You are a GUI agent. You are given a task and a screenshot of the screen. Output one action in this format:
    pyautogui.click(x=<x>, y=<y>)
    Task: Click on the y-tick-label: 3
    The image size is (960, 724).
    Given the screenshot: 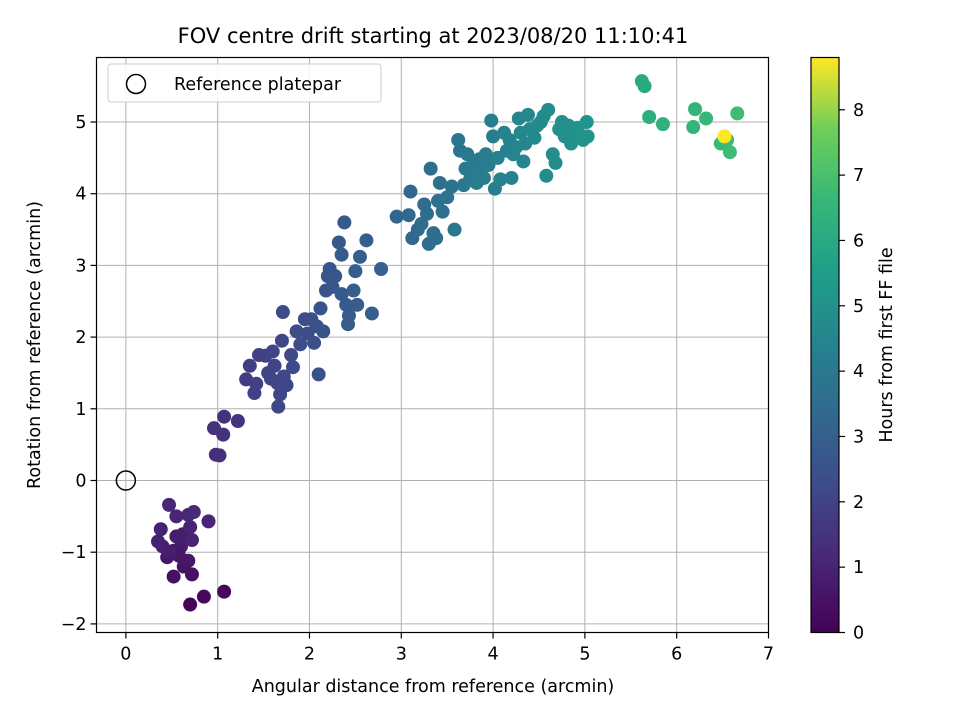 What is the action you would take?
    pyautogui.click(x=80, y=266)
    